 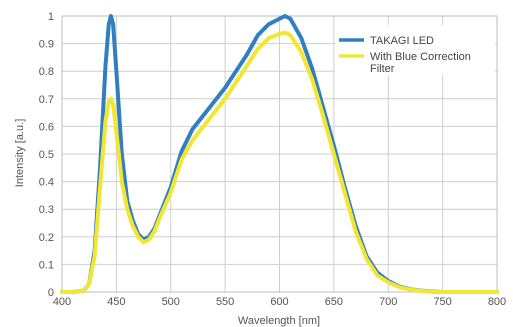 I want to click on legend: TAKAGI LED With Blue Correction Filter, so click(x=415, y=50).